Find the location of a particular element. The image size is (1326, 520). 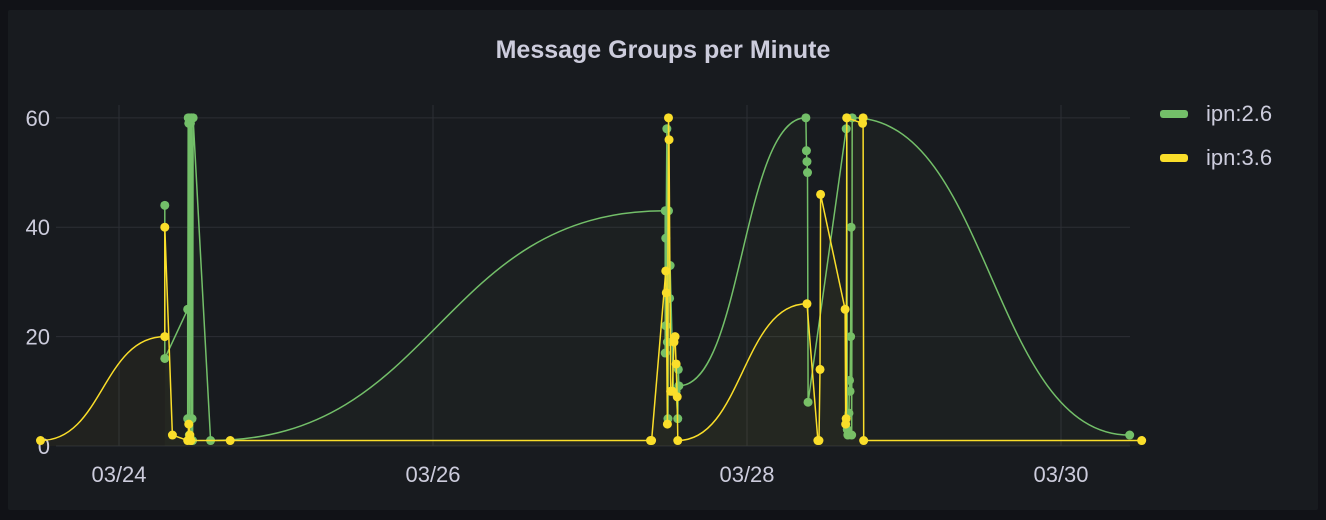

x-tick-label: 03/30 is located at coordinates (1060, 474).